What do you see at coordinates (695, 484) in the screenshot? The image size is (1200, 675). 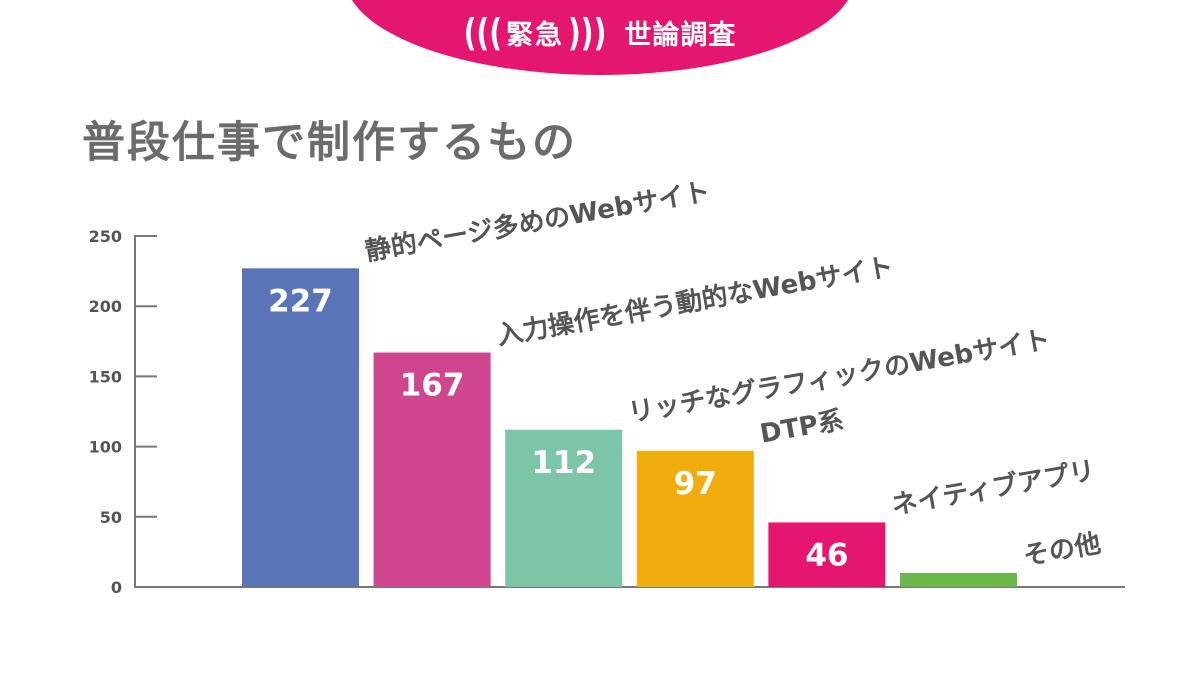 I see `bar-value-label: 97` at bounding box center [695, 484].